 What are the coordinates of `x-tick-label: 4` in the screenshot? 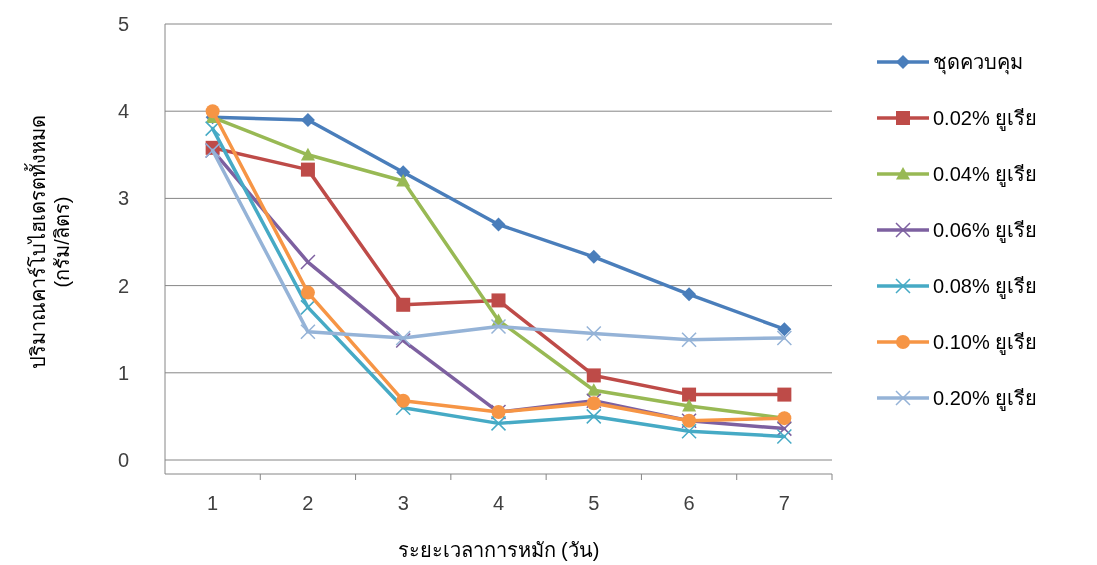 It's located at (498, 503).